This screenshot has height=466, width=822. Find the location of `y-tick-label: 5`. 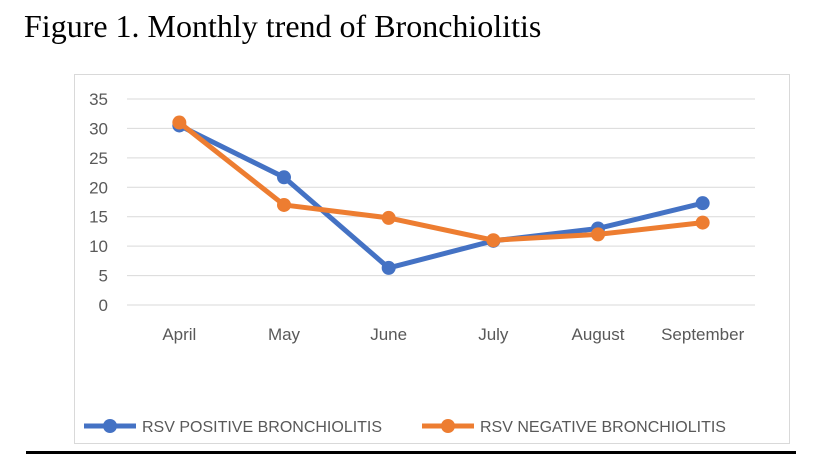

y-tick-label: 5 is located at coordinates (103, 276).